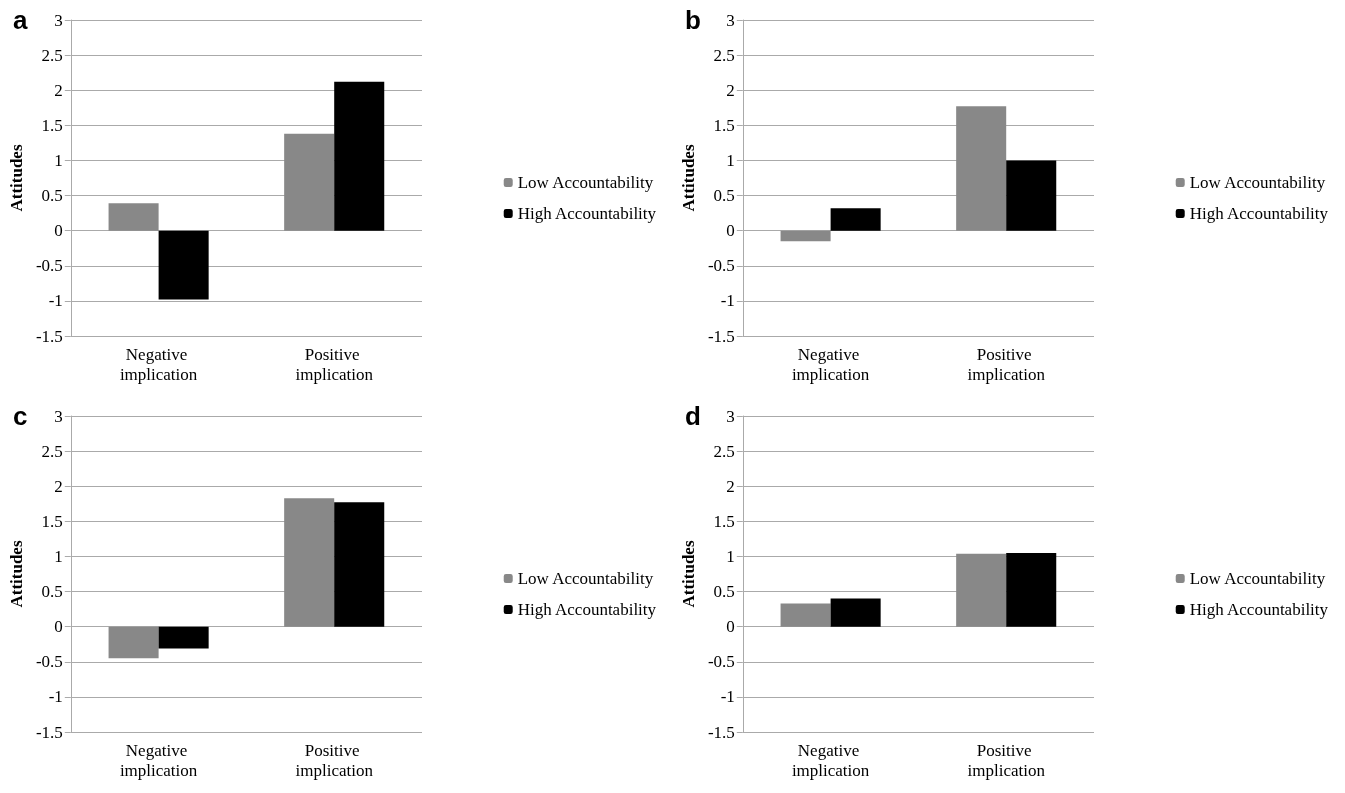 The width and height of the screenshot is (1345, 793). I want to click on chart-title: b, so click(693, 20).